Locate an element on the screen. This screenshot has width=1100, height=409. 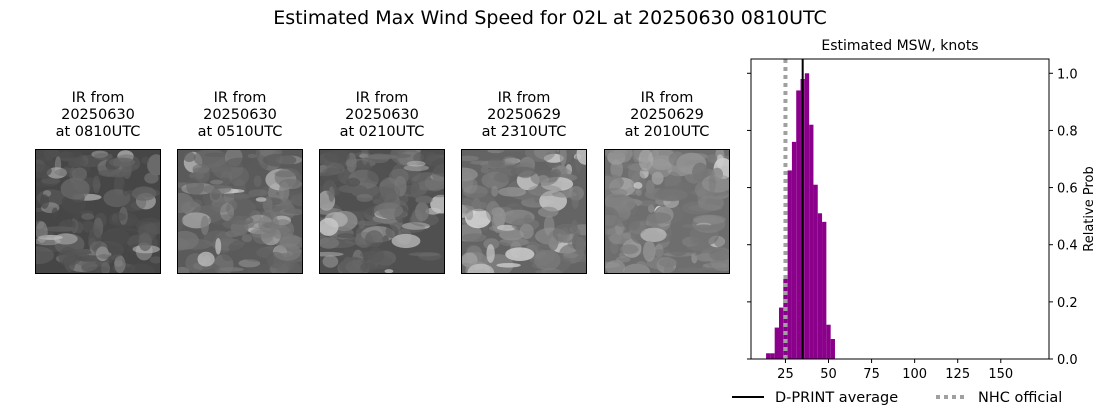
ir-caption: IR from 20250629 at 2310UTC is located at coordinates (524, 115).